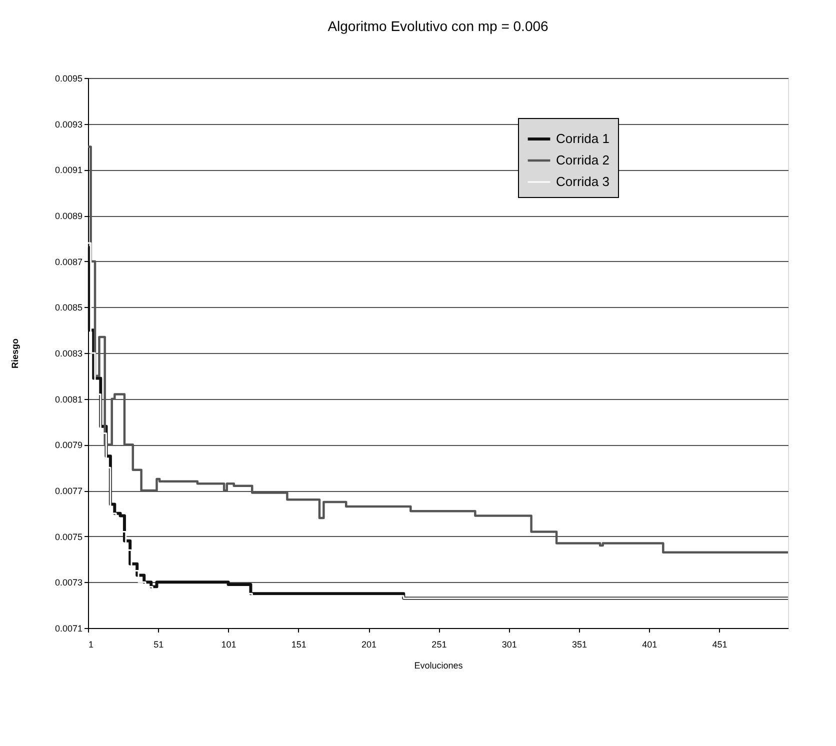 This screenshot has width=836, height=746. I want to click on legend-label: Corrida 1, so click(583, 138).